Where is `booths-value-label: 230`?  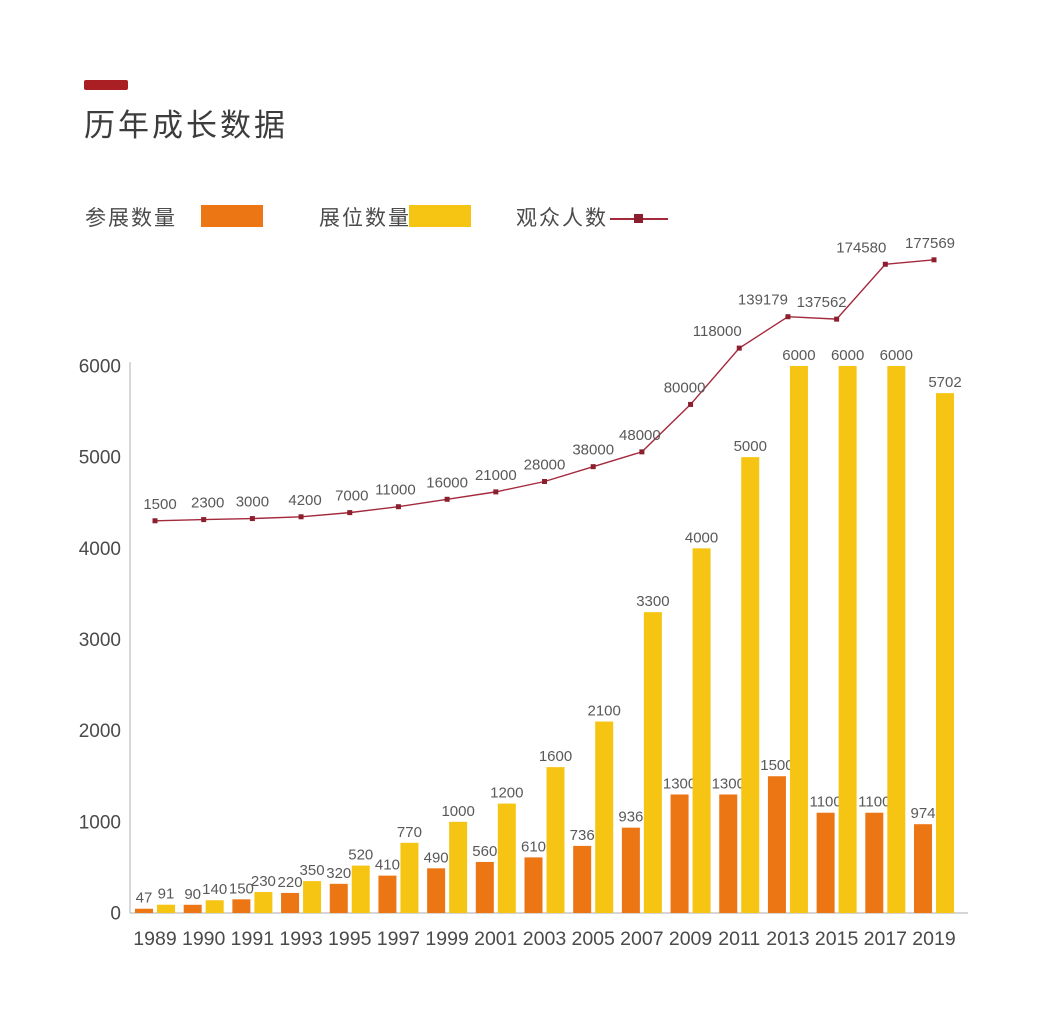 booths-value-label: 230 is located at coordinates (263, 881).